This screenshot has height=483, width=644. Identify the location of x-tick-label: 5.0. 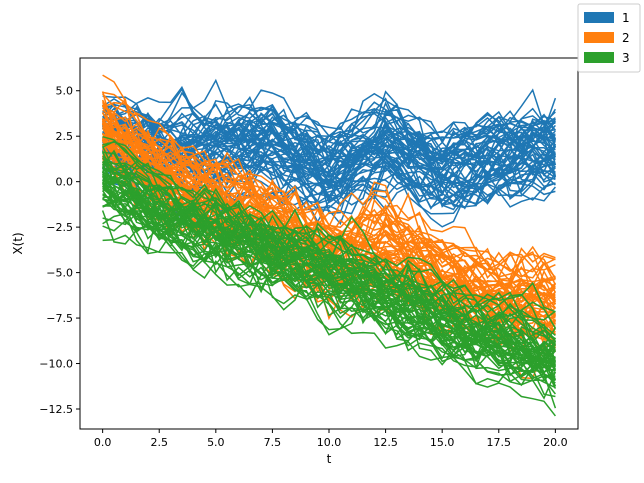
(216, 442).